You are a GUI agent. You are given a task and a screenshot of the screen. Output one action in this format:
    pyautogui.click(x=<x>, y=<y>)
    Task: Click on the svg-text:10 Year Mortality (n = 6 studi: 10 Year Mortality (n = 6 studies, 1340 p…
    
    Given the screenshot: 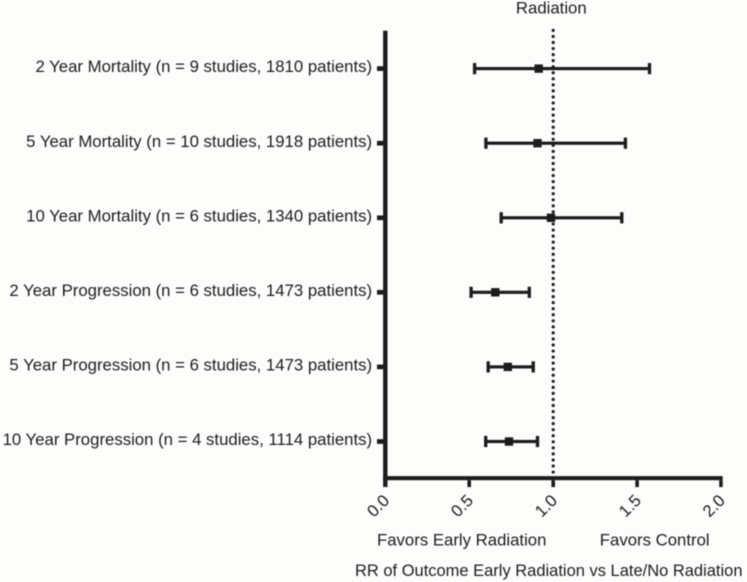 What is the action you would take?
    pyautogui.click(x=199, y=215)
    